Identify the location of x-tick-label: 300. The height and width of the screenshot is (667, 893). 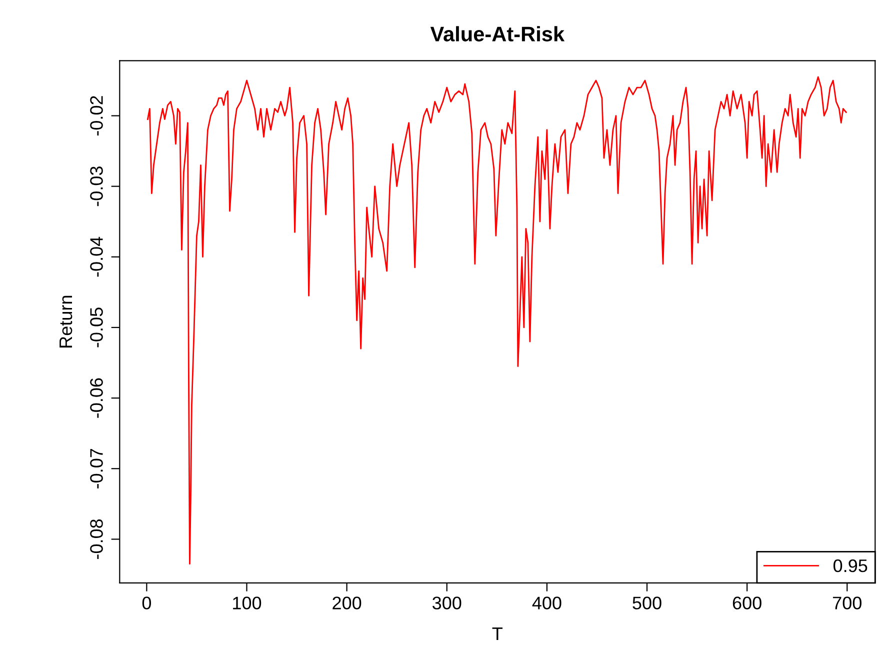
(447, 603).